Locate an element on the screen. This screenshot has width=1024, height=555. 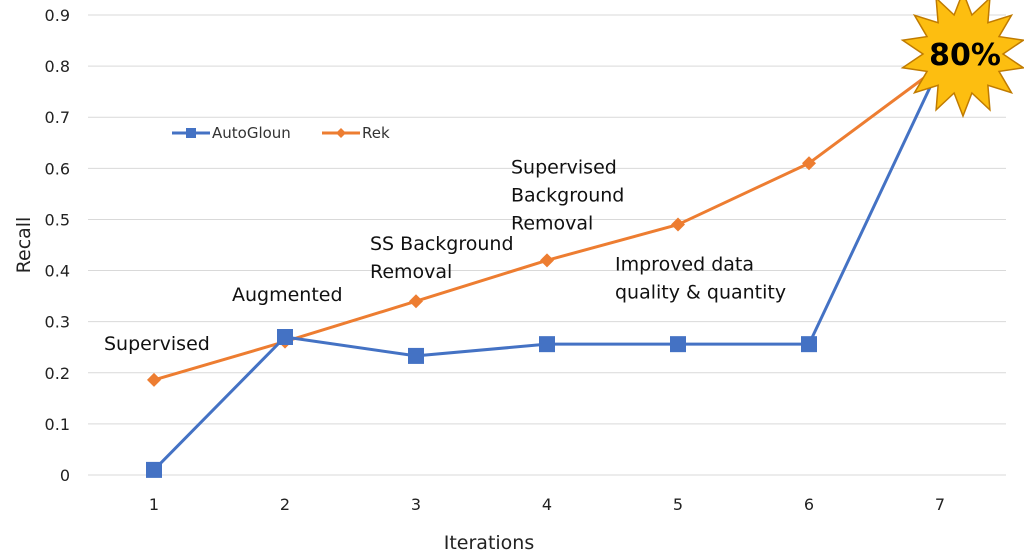
y-tick-label: 0.9 is located at coordinates (57, 15).